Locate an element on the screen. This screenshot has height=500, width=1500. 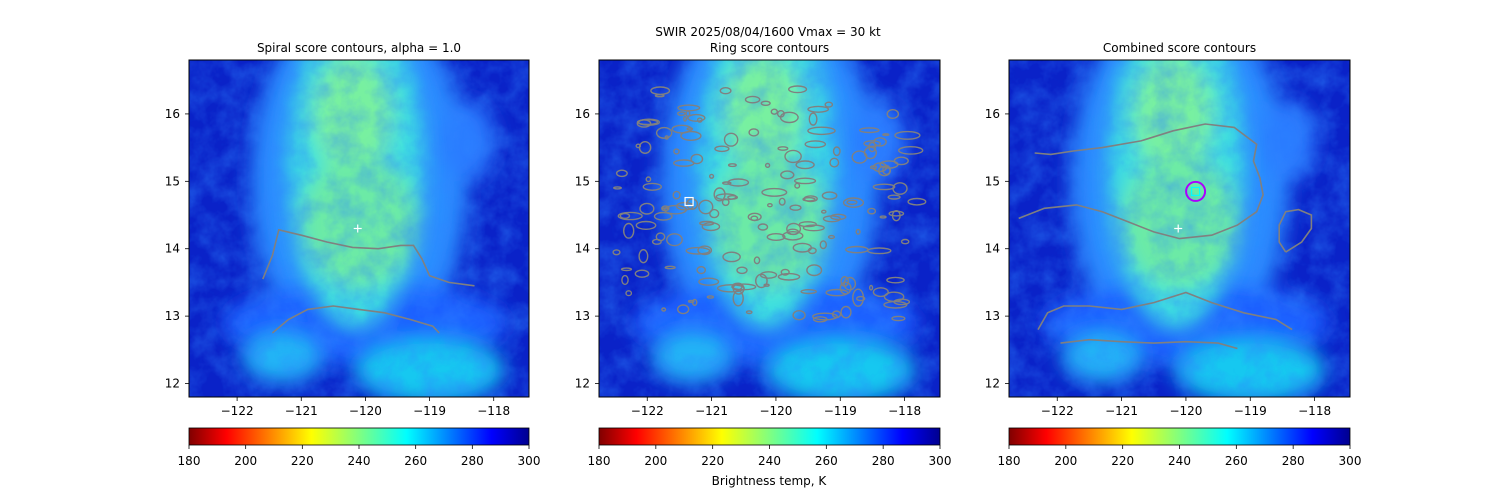
colorbar-tick-label: 300 is located at coordinates (529, 461).